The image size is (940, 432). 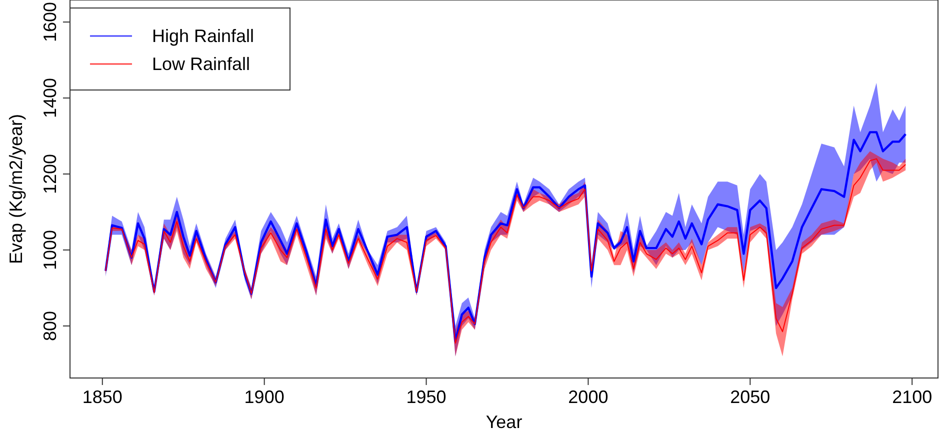 What do you see at coordinates (50, 325) in the screenshot?
I see `y-tick-label: 800` at bounding box center [50, 325].